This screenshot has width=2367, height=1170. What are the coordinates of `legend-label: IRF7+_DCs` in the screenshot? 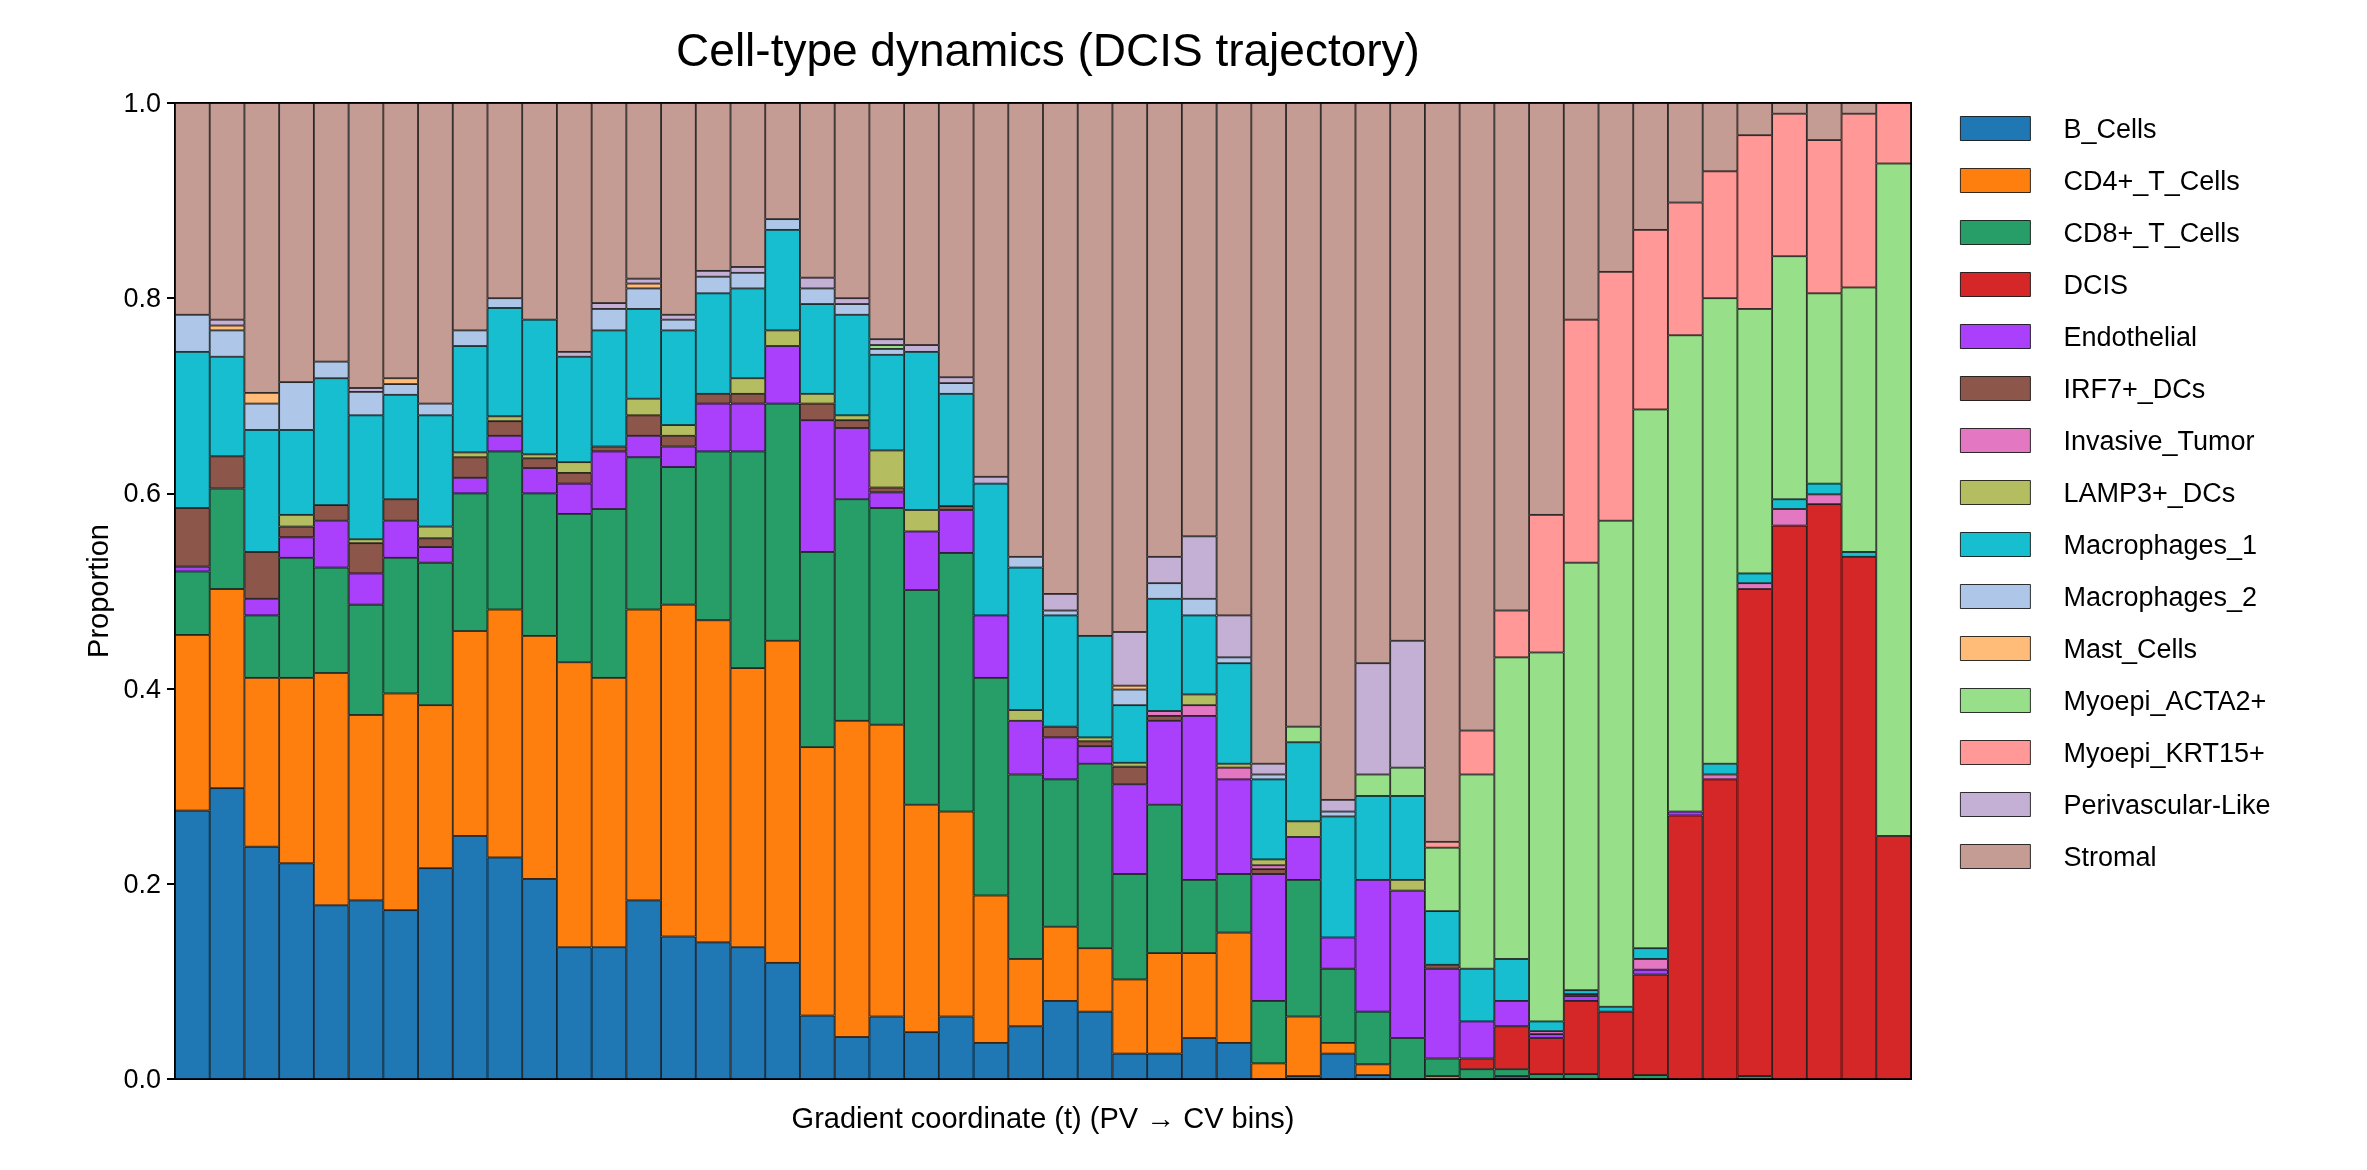 It's located at (2134, 388).